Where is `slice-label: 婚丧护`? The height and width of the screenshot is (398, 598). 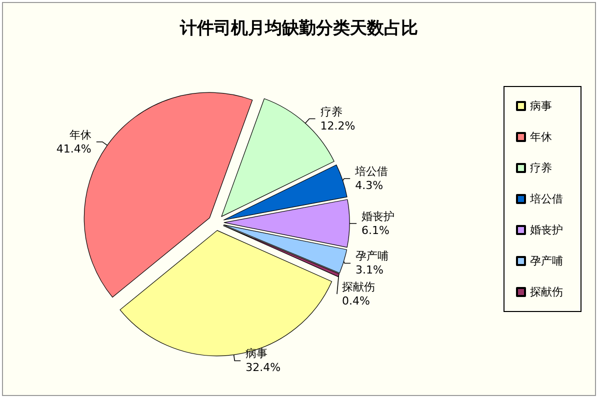 slice-label: 婚丧护 is located at coordinates (378, 216).